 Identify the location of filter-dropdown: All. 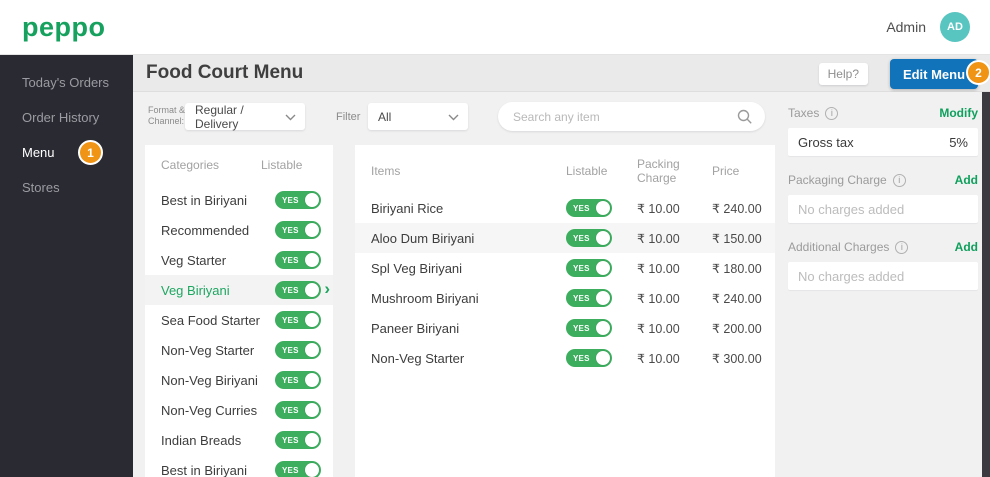
(418, 116).